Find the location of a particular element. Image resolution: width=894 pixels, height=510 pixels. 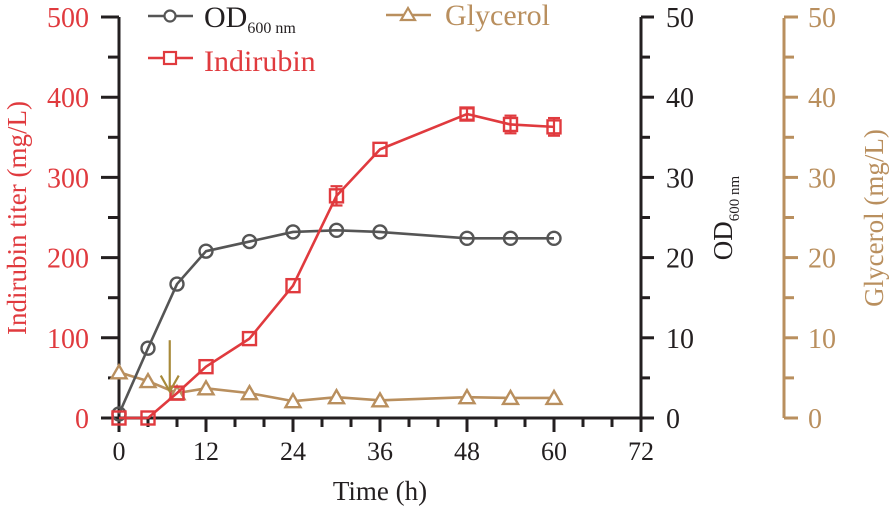

series-glycerol is located at coordinates (336, 385).